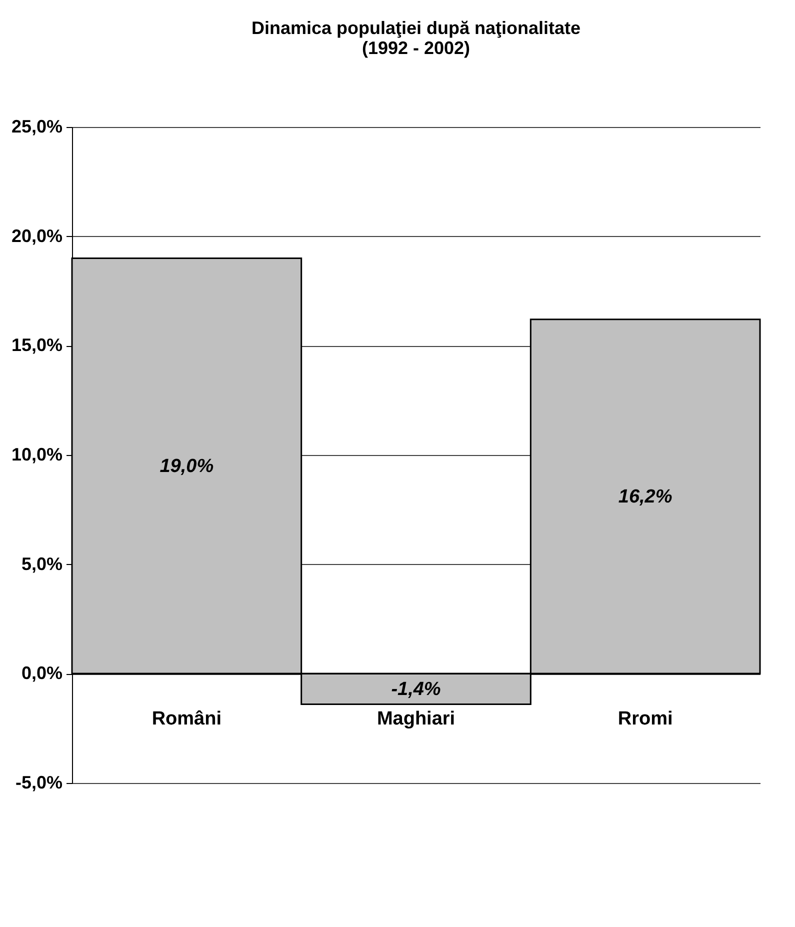 The image size is (795, 927). What do you see at coordinates (41, 564) in the screenshot?
I see `y-tick-label: 5,0%` at bounding box center [41, 564].